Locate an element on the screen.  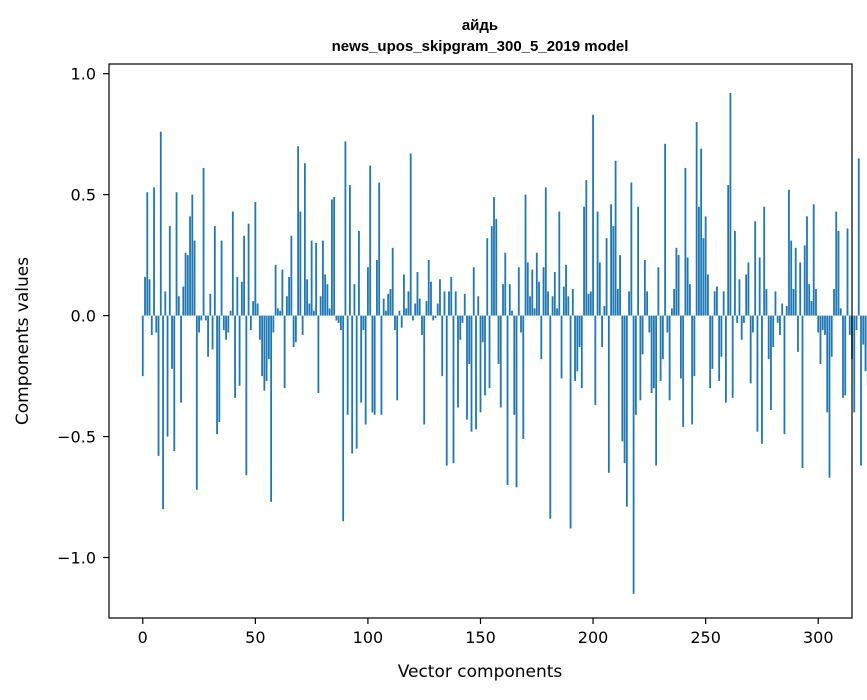
y-tick-label: −1.0 is located at coordinates (76, 558).